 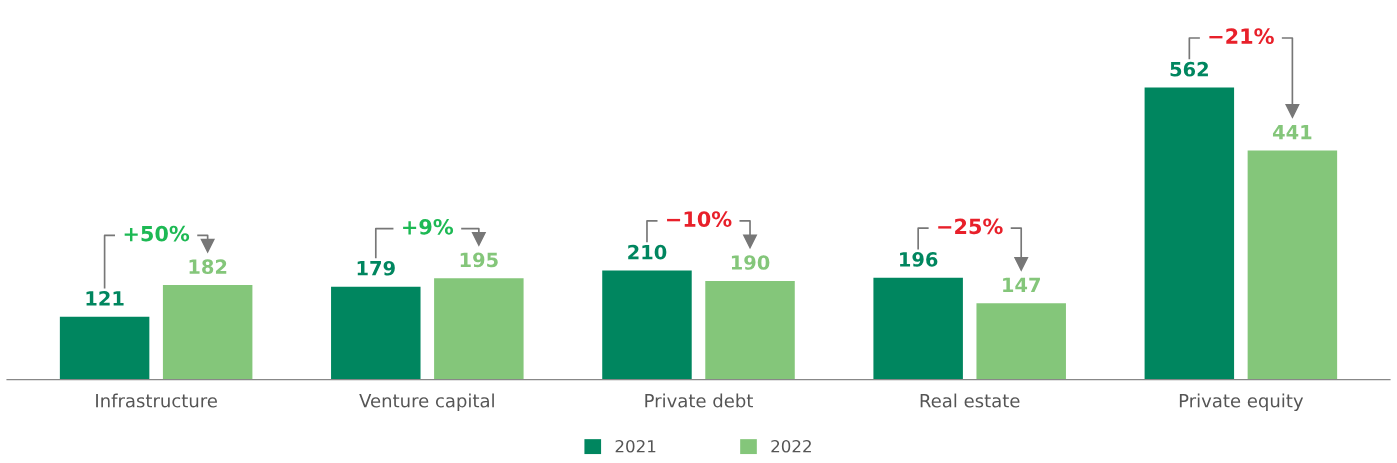 What do you see at coordinates (970, 400) in the screenshot?
I see `x-tick-label: Real estate` at bounding box center [970, 400].